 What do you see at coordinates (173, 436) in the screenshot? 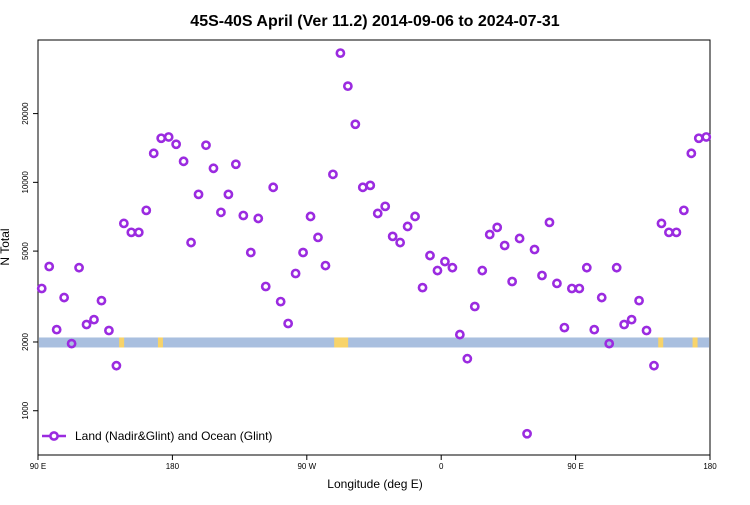
I see `legend-label: Land (Nadir&Glint) and Ocean (Glint)` at bounding box center [173, 436].